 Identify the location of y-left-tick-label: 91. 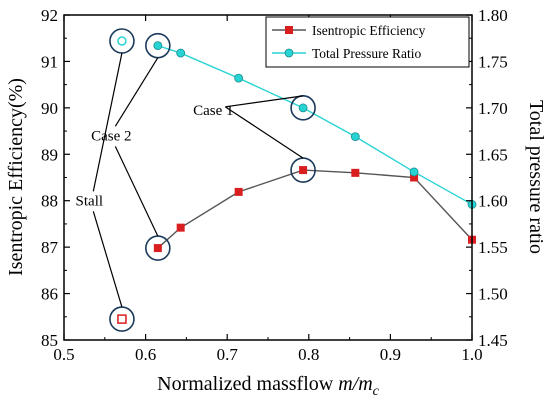
(49, 61).